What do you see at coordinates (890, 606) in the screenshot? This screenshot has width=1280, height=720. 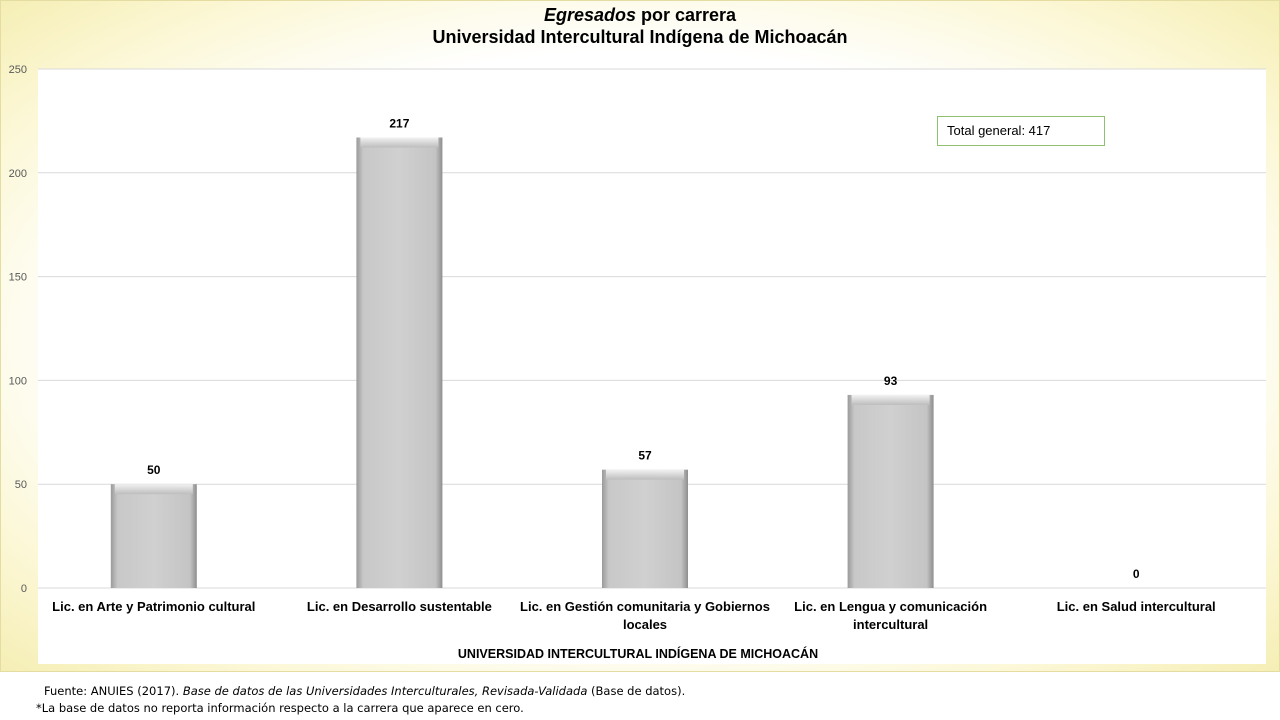 I see `category-label: Lic. en Lengua y comunicación` at bounding box center [890, 606].